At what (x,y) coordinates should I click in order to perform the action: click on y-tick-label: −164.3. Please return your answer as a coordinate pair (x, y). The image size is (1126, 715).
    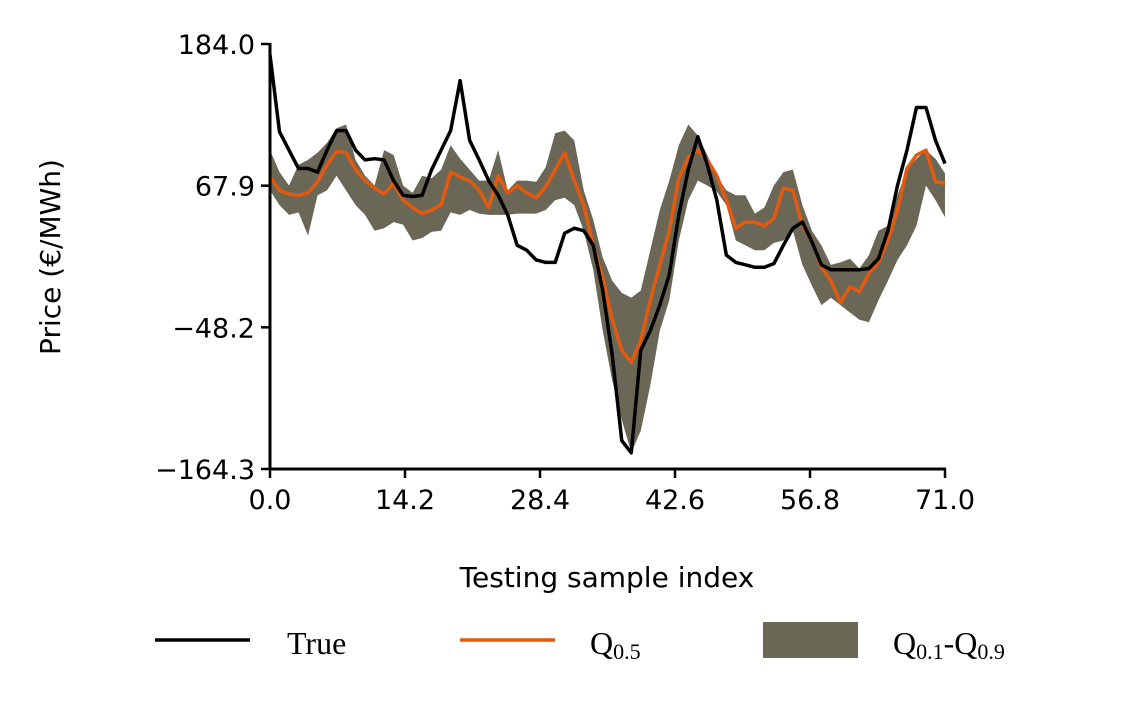
    Looking at the image, I should click on (205, 470).